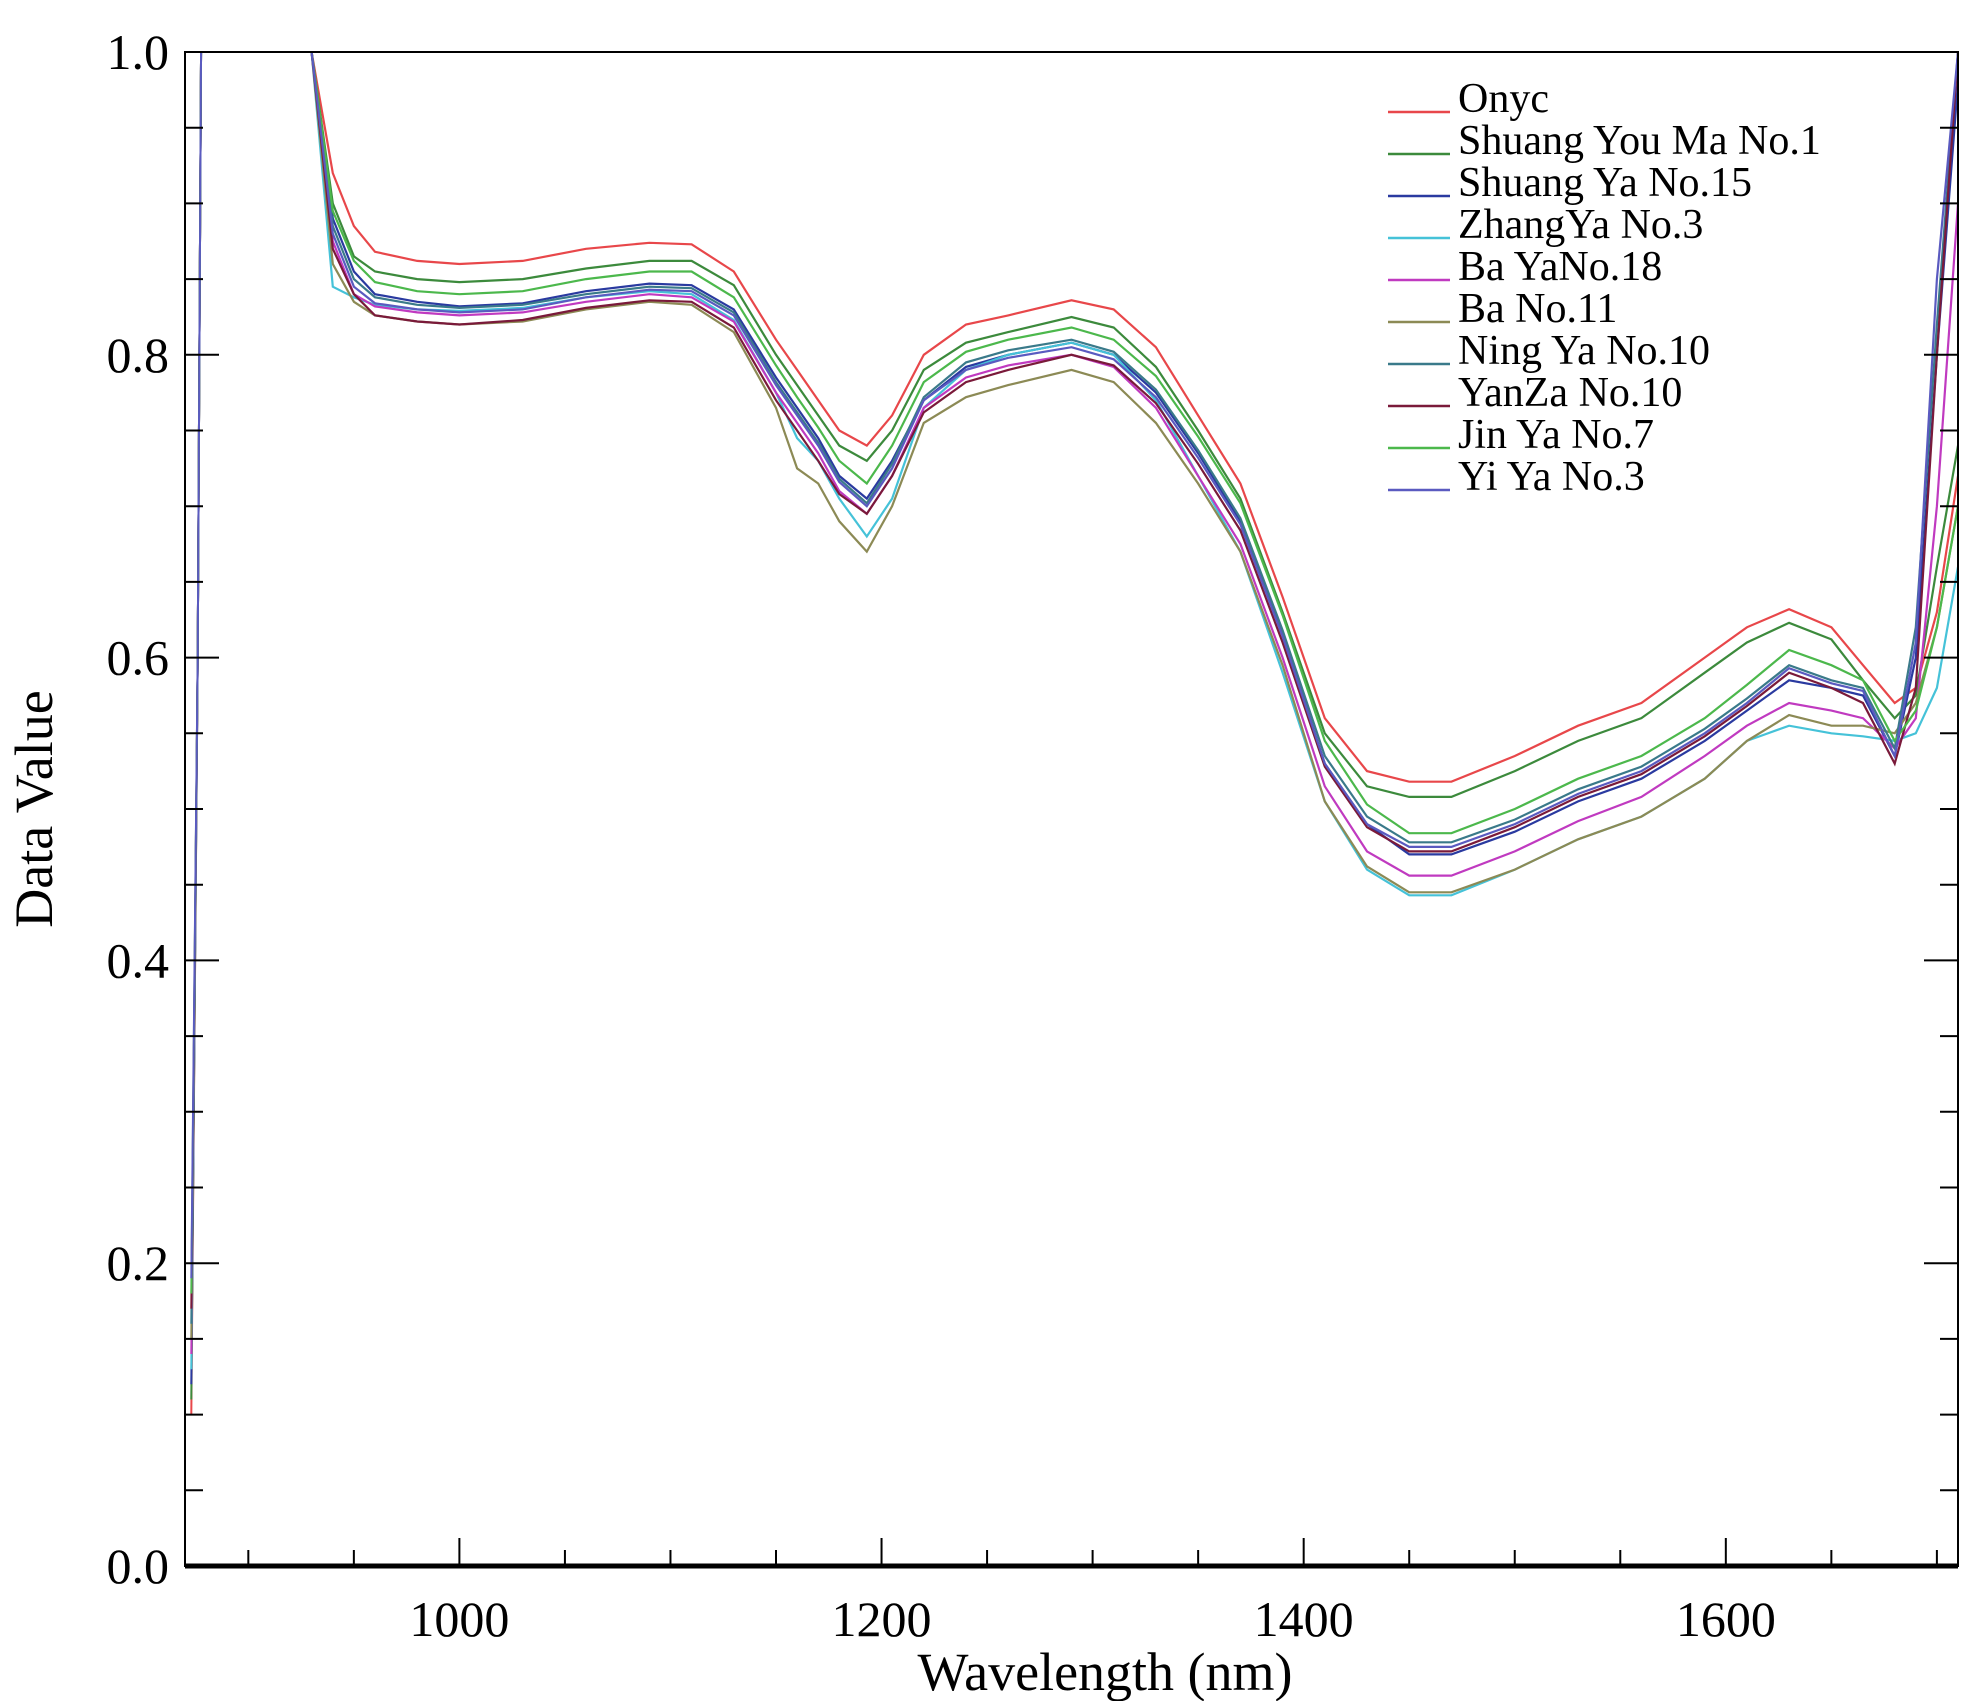 This screenshot has width=1970, height=1701. What do you see at coordinates (459, 1619) in the screenshot?
I see `x-tick-label: 1000` at bounding box center [459, 1619].